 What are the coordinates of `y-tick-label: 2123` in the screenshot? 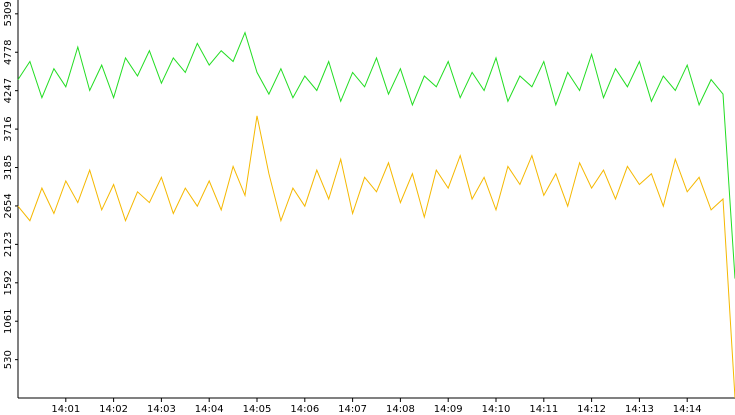 It's located at (8, 244).